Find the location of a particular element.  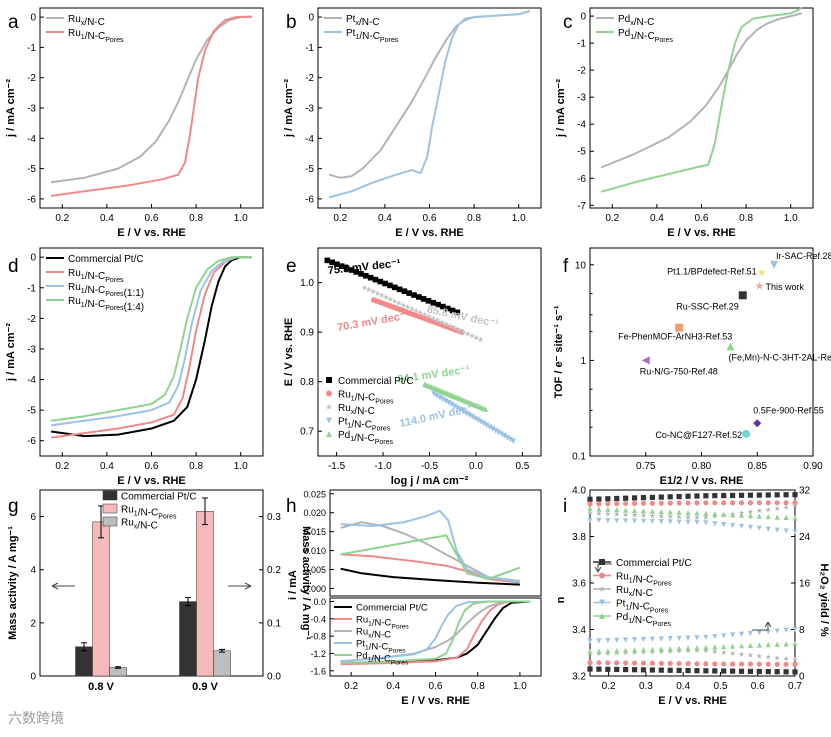

y-tick-label: 4.0 is located at coordinates (579, 491).